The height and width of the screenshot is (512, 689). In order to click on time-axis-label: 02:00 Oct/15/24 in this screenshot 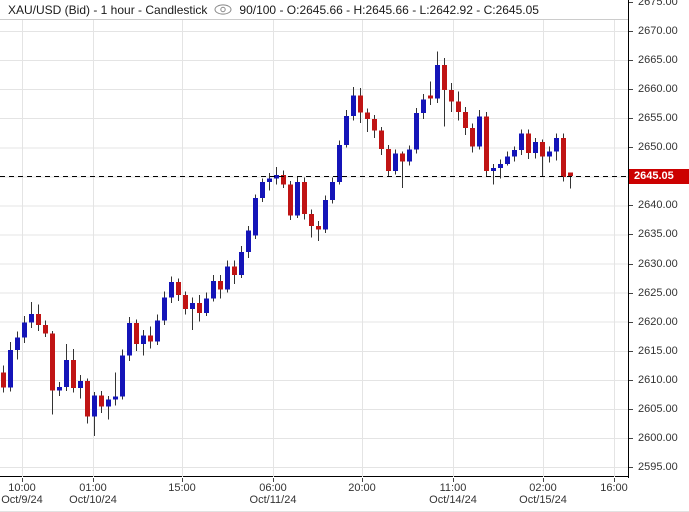, I will do `click(543, 494)`.